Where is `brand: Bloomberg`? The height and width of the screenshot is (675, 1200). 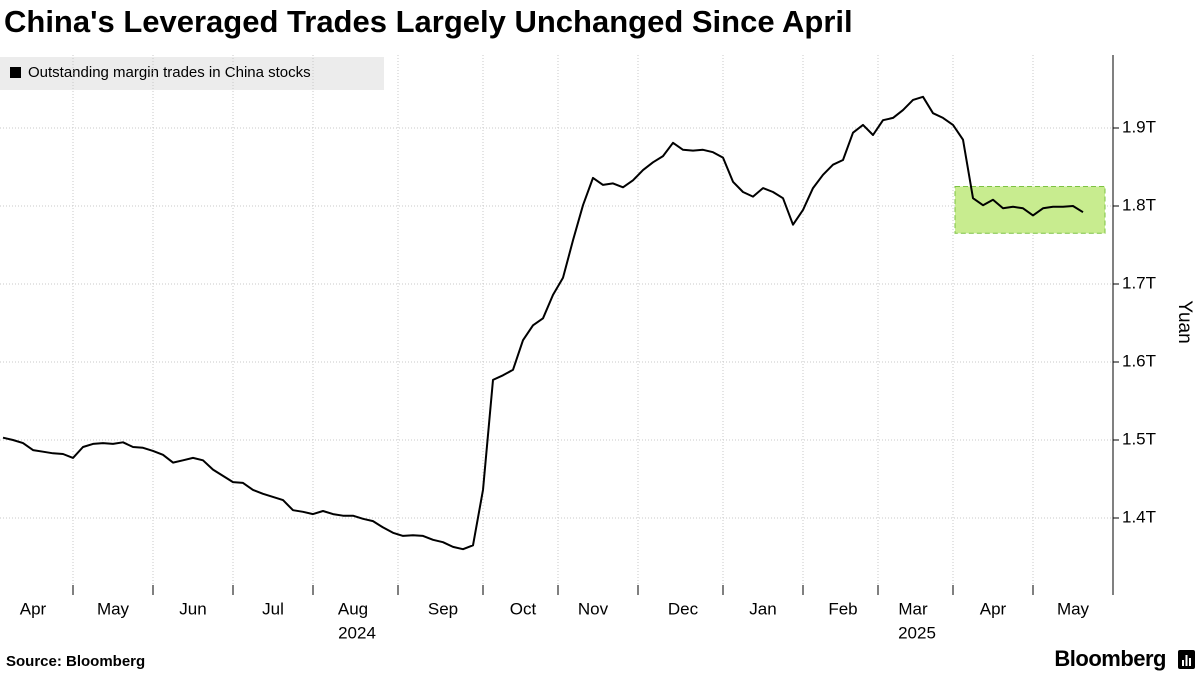
brand: Bloomberg is located at coordinates (1110, 658).